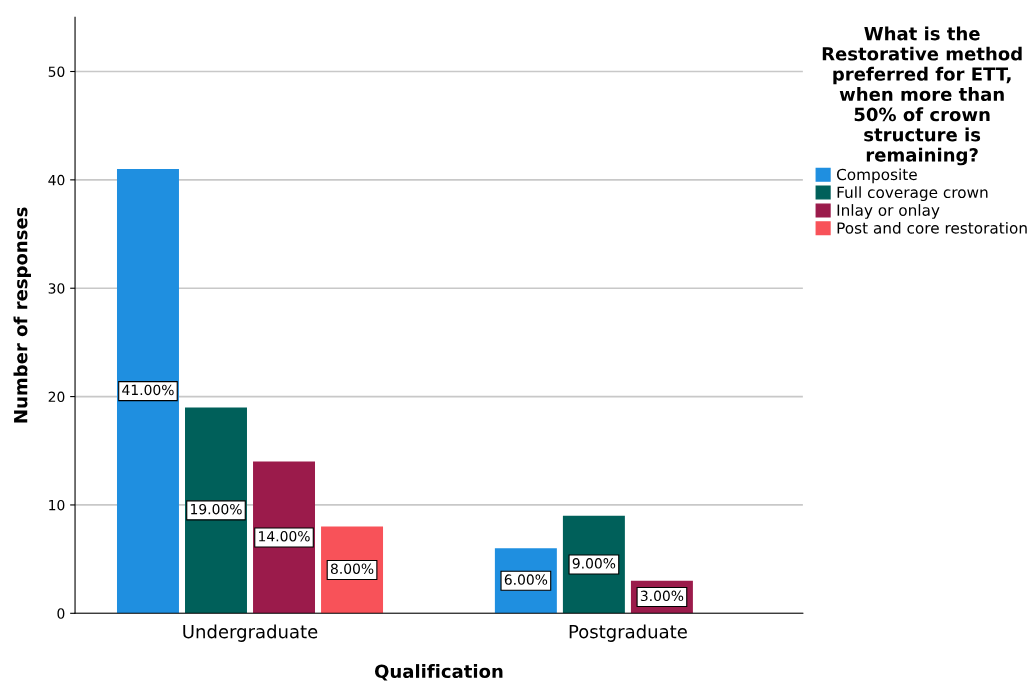 The height and width of the screenshot is (693, 1028). What do you see at coordinates (876, 176) in the screenshot?
I see `legend-label: Composite` at bounding box center [876, 176].